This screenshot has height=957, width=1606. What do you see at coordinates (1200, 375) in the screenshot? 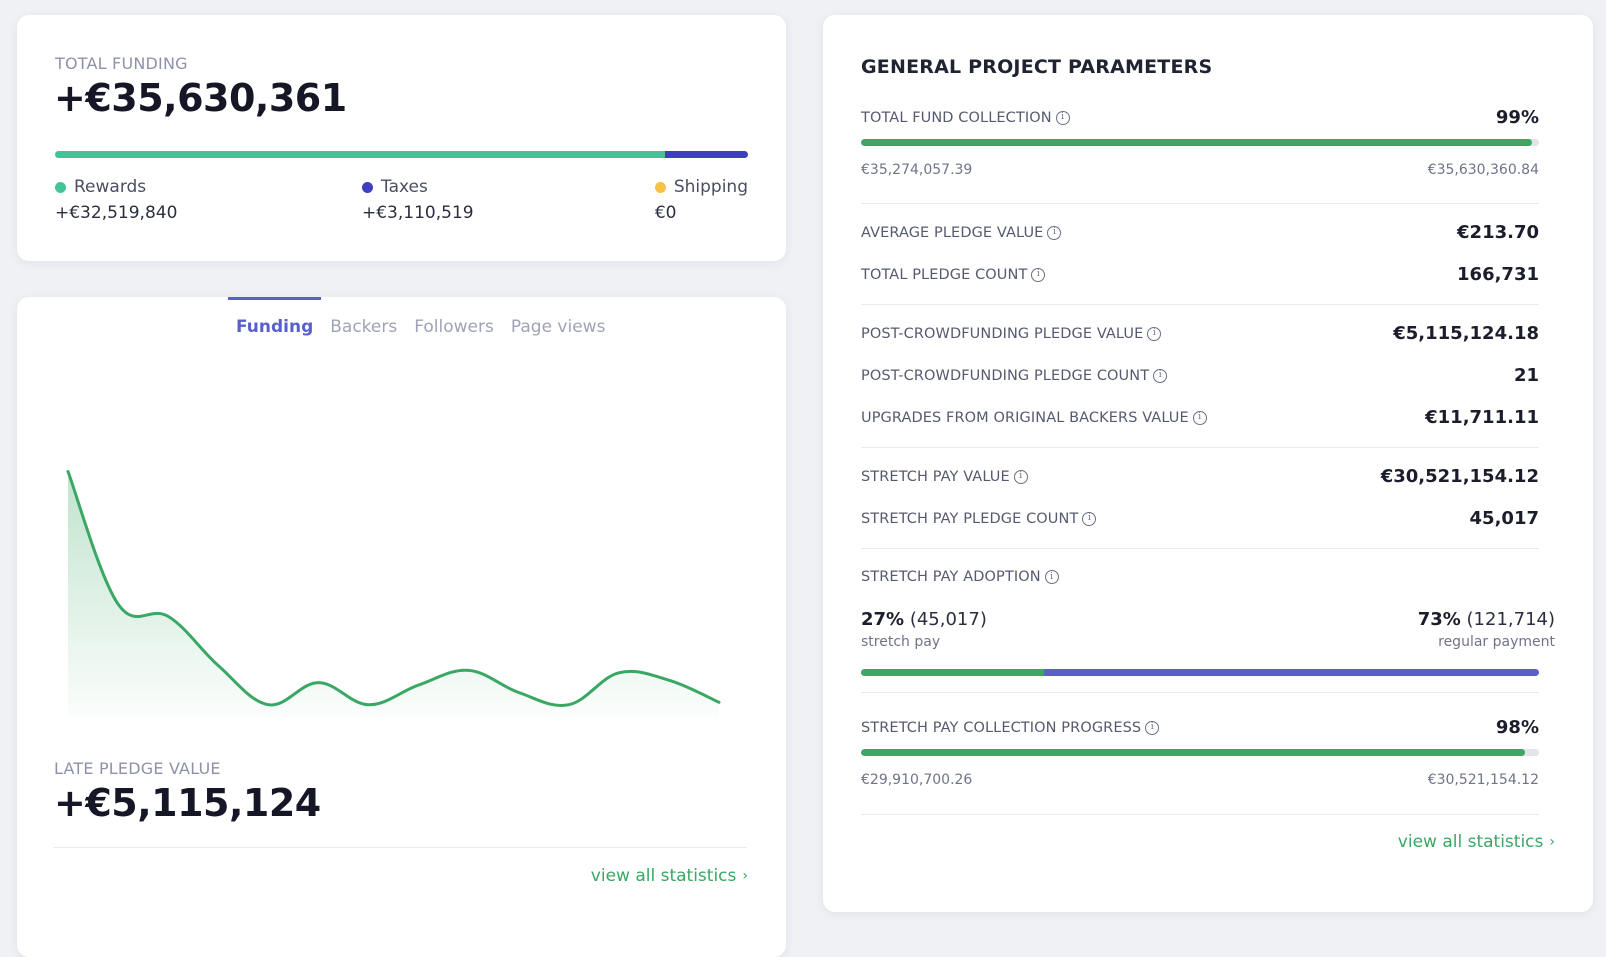
I see `post-crowdfunding-count-row: POST-CROWDFUNDING PLEDGE COUNT i 21` at bounding box center [1200, 375].